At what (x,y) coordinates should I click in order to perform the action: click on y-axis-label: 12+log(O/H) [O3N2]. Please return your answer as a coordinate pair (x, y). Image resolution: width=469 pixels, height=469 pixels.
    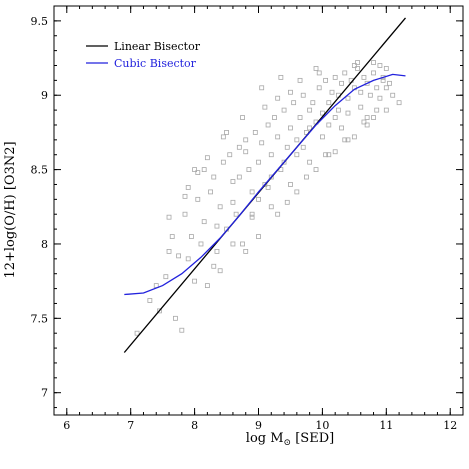
    Looking at the image, I should click on (10, 209).